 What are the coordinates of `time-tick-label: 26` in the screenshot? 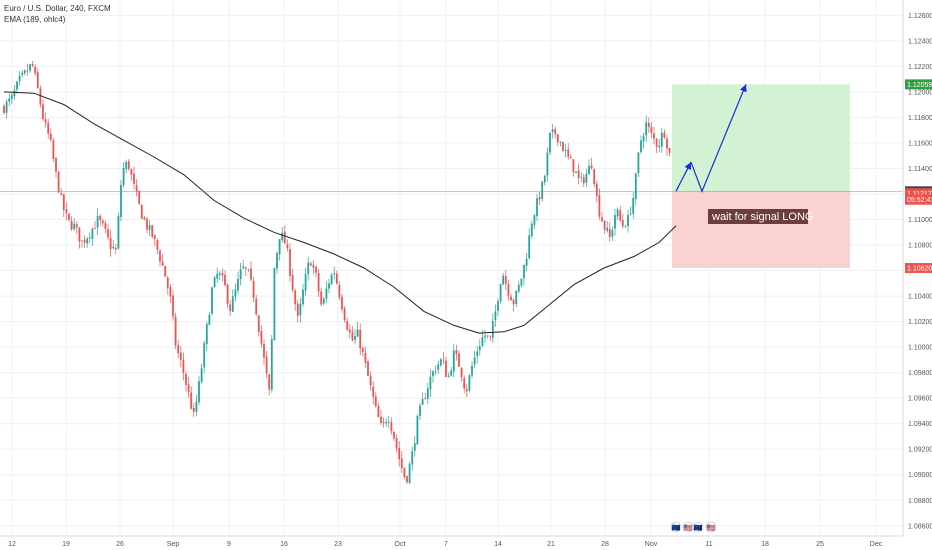 It's located at (120, 544).